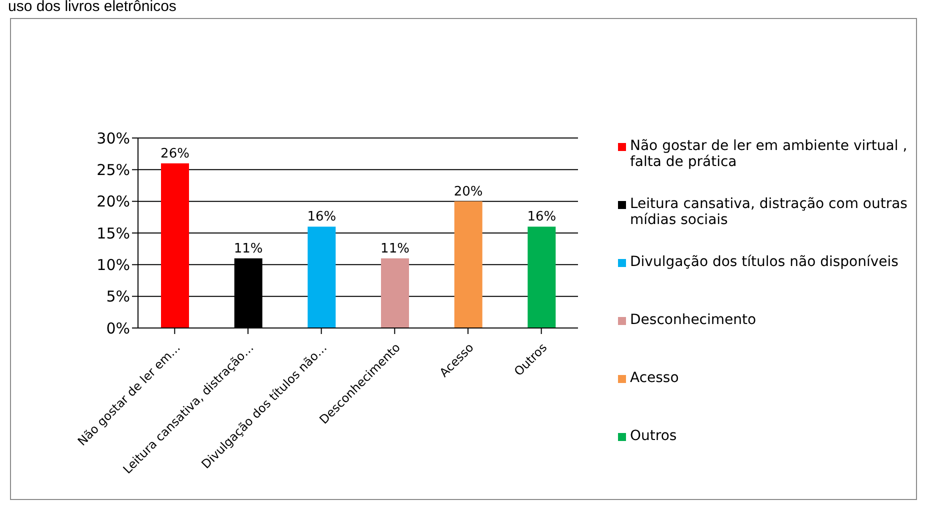 The height and width of the screenshot is (509, 933). I want to click on y-tick-label: 30%, so click(113, 138).